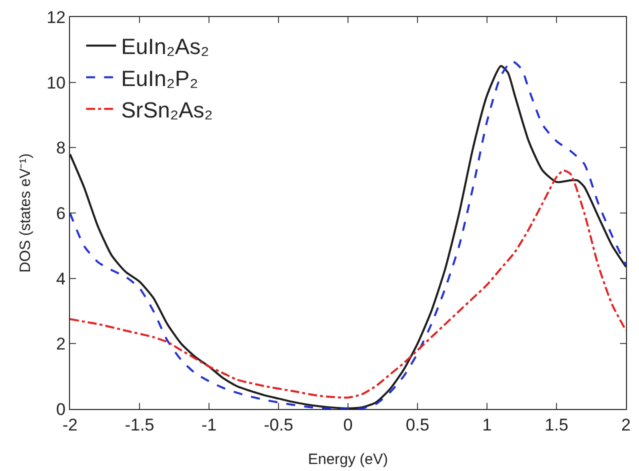 This screenshot has width=639, height=471. I want to click on legend-label: EuIn₂As₂, so click(165, 47).